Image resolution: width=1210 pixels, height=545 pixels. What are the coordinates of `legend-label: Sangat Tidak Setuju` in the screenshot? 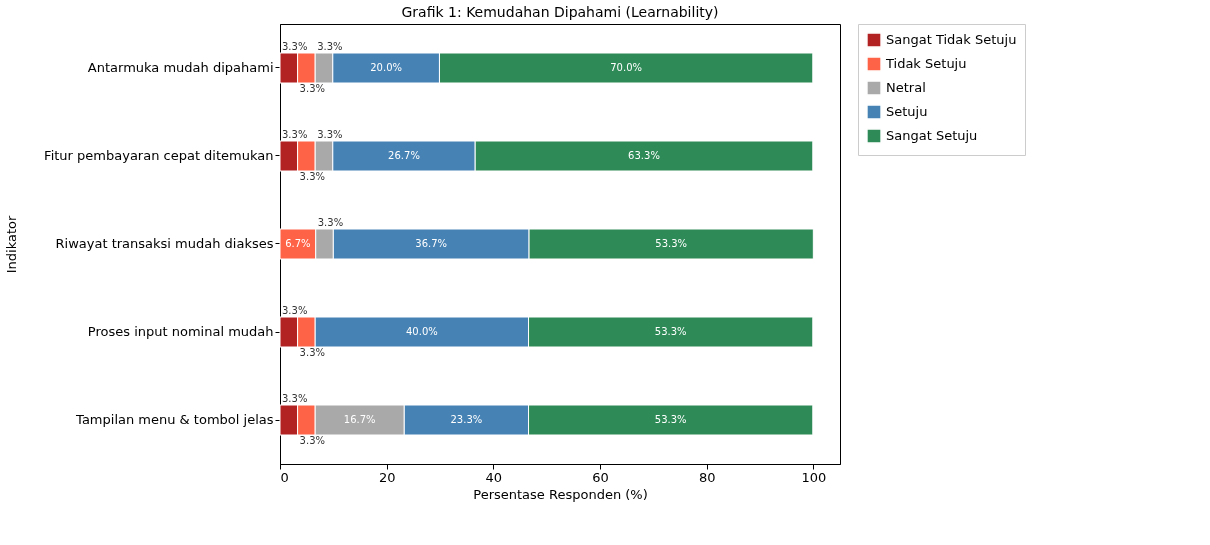 It's located at (951, 39).